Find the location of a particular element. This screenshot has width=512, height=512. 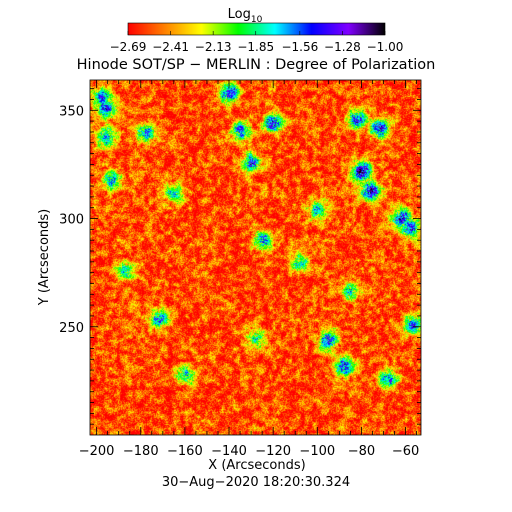

colorbar is located at coordinates (256, 29).